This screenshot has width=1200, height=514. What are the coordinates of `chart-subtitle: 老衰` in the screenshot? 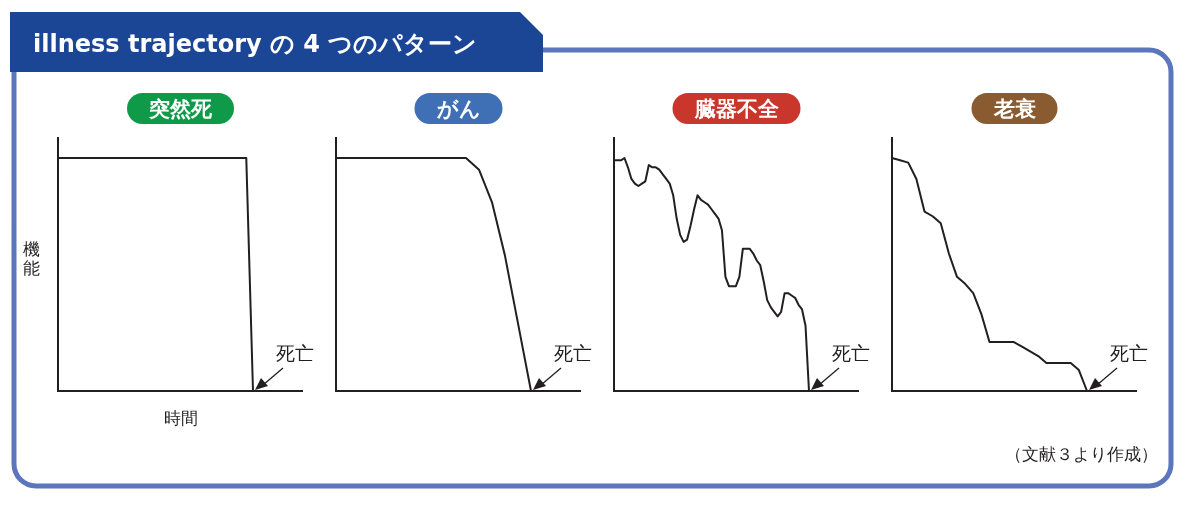 It's located at (1014, 109).